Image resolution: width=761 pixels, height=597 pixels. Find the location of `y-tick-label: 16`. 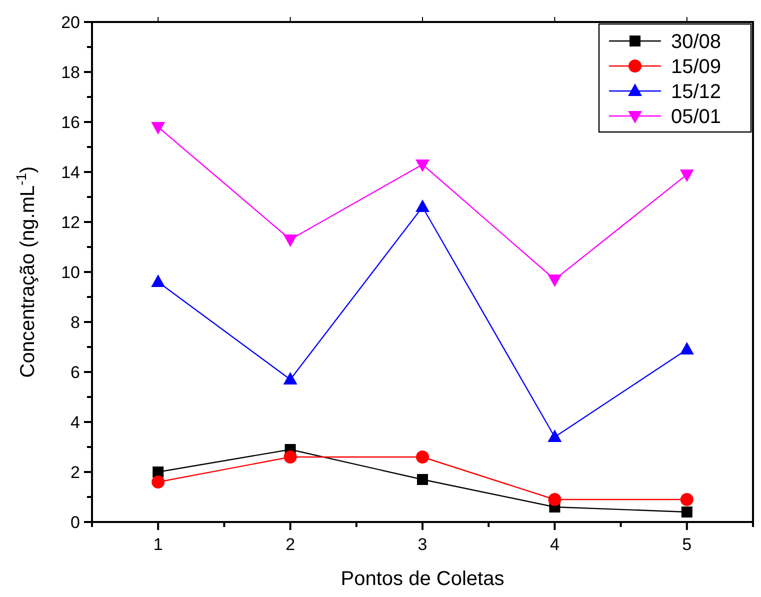

y-tick-label: 16 is located at coordinates (70, 122).